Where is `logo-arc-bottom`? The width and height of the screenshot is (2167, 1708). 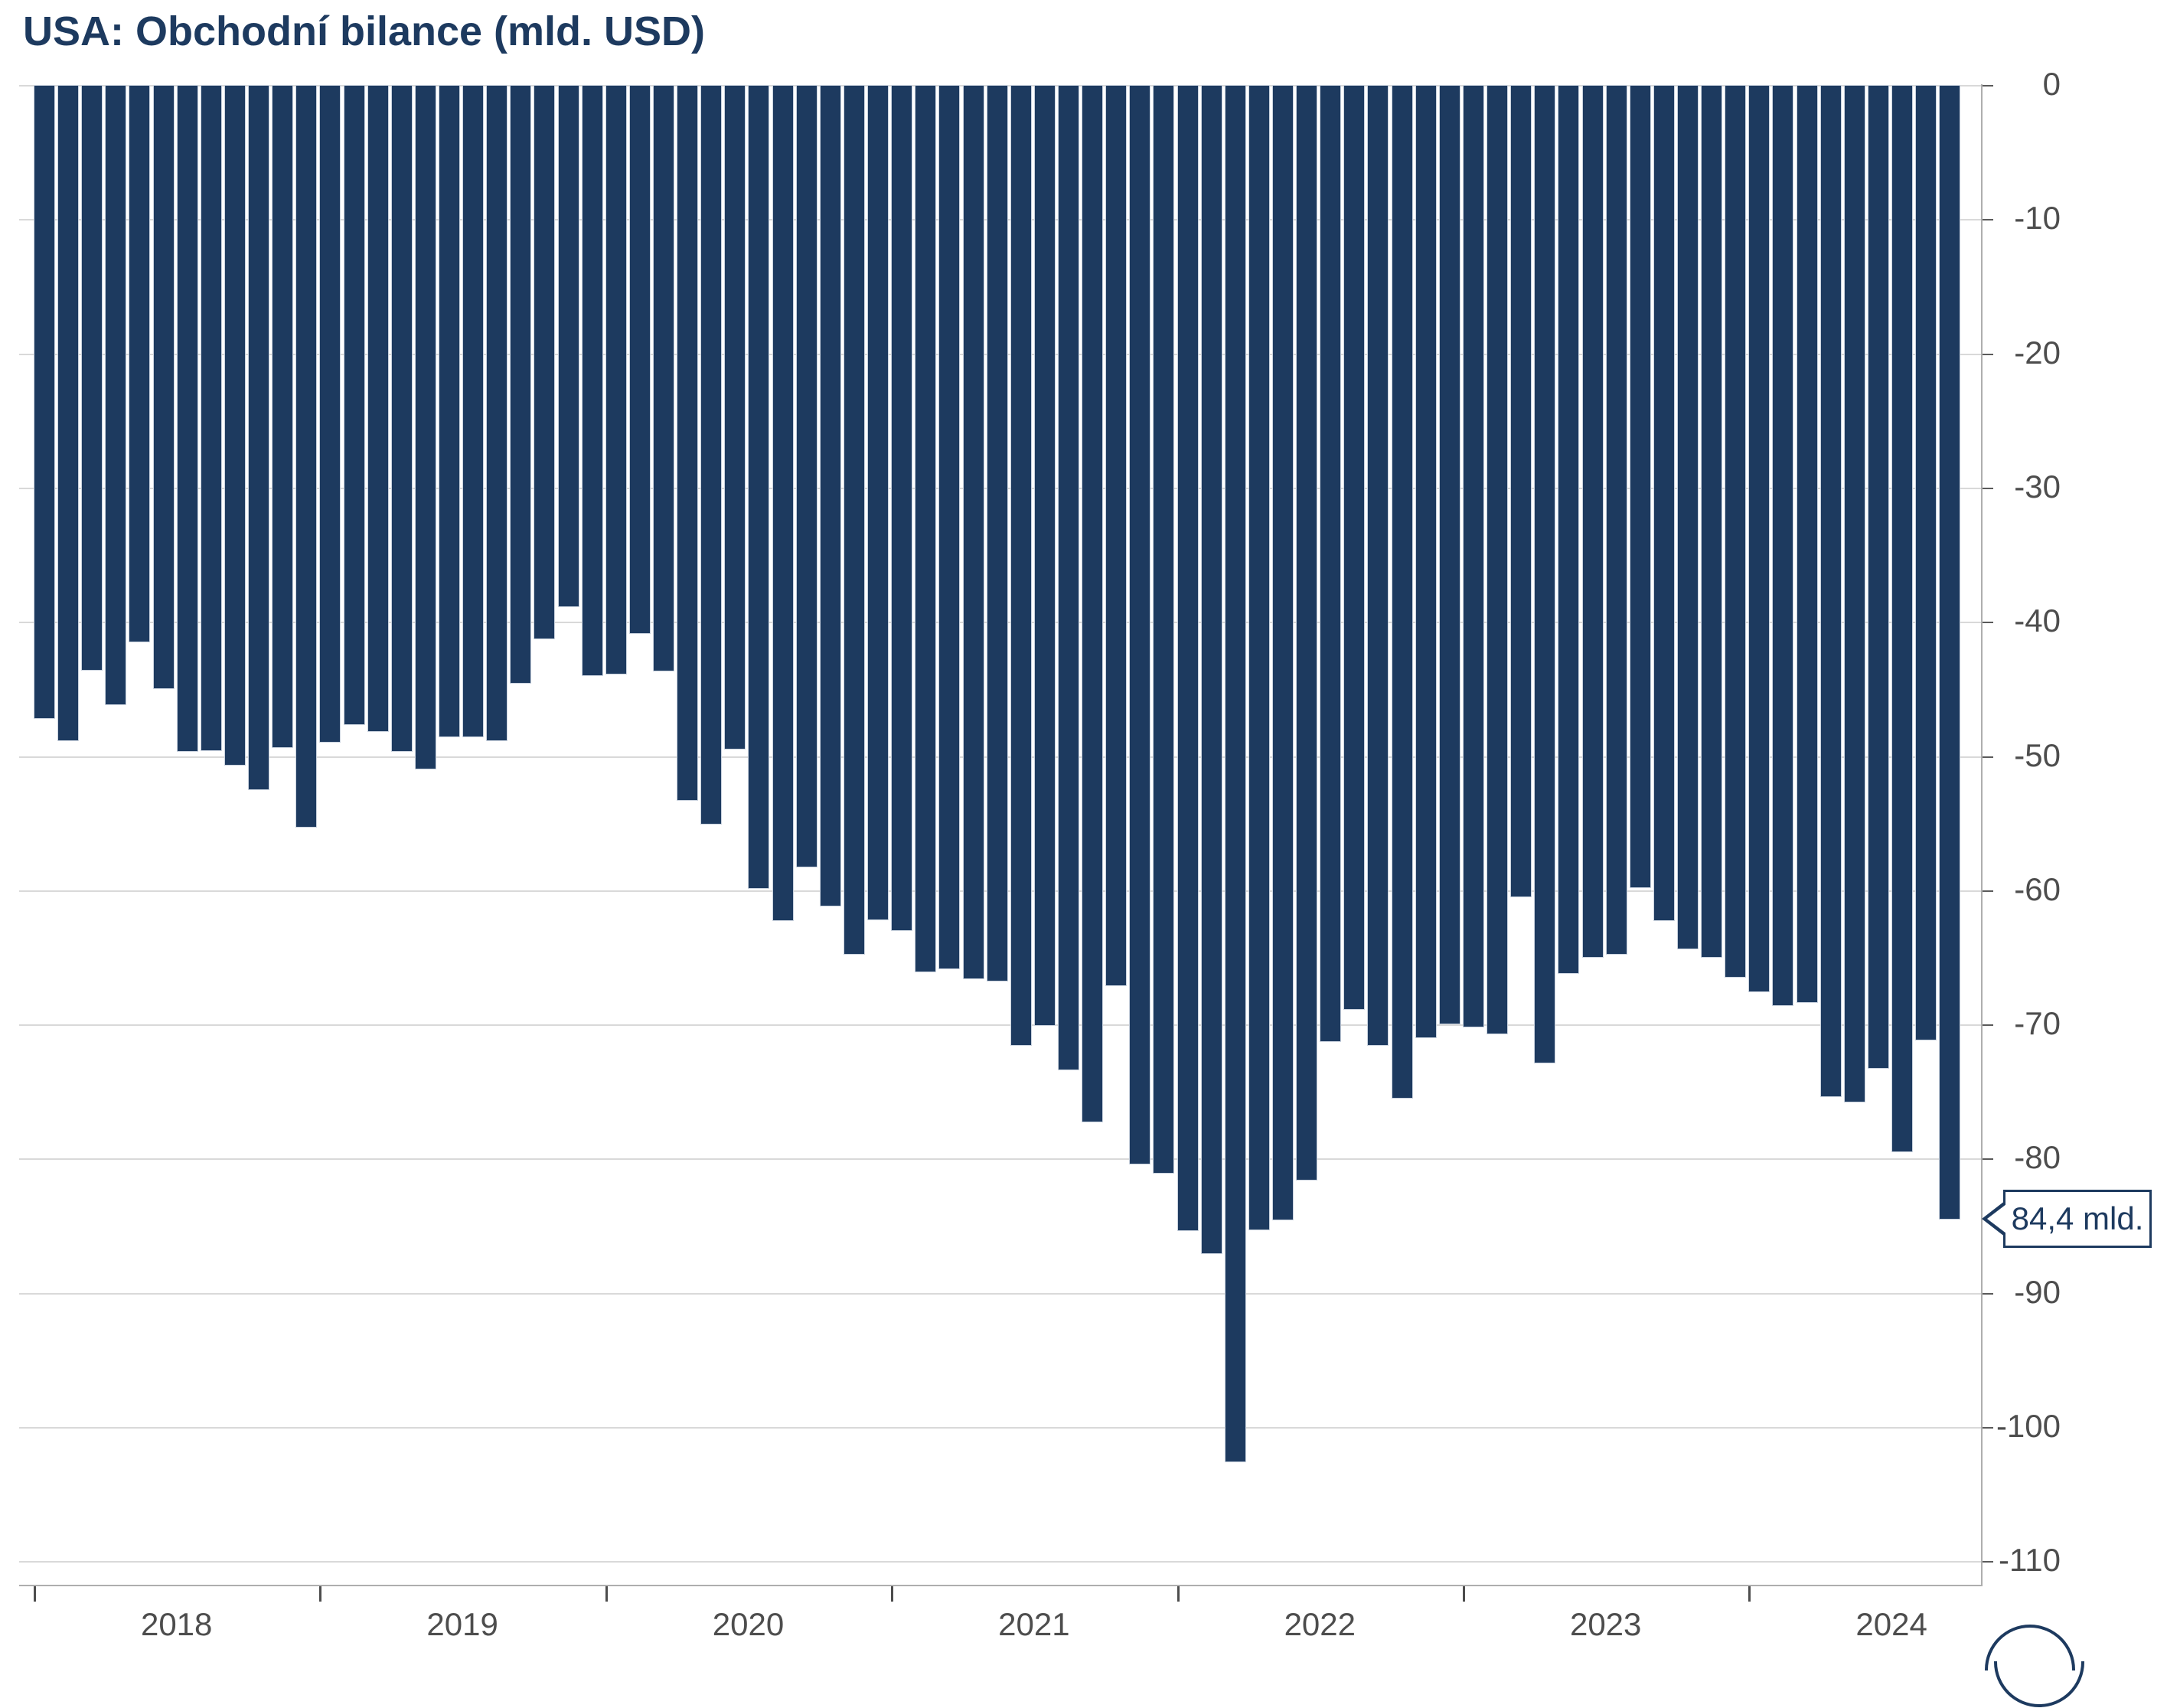
logo-arc-bottom is located at coordinates (2039, 1684).